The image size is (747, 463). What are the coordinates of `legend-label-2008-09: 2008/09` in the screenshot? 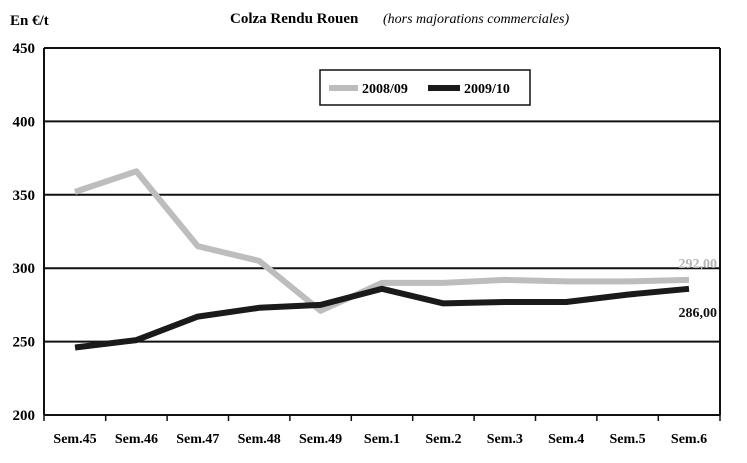 It's located at (385, 89).